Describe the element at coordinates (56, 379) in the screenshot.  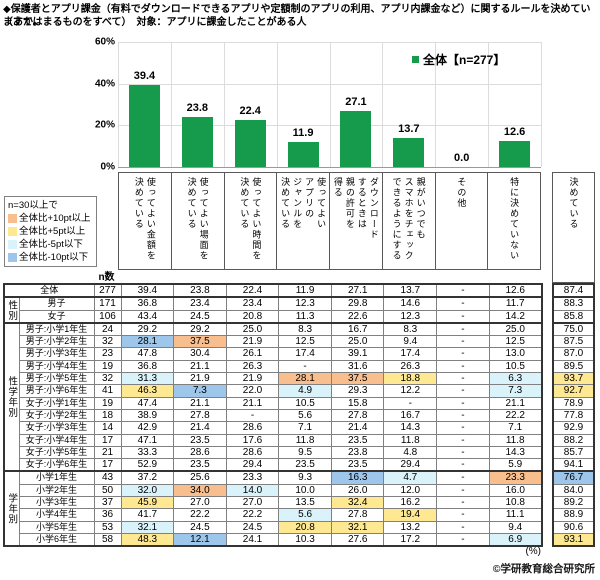
I see `row-label-cell: 男子:小学5年生` at that location.